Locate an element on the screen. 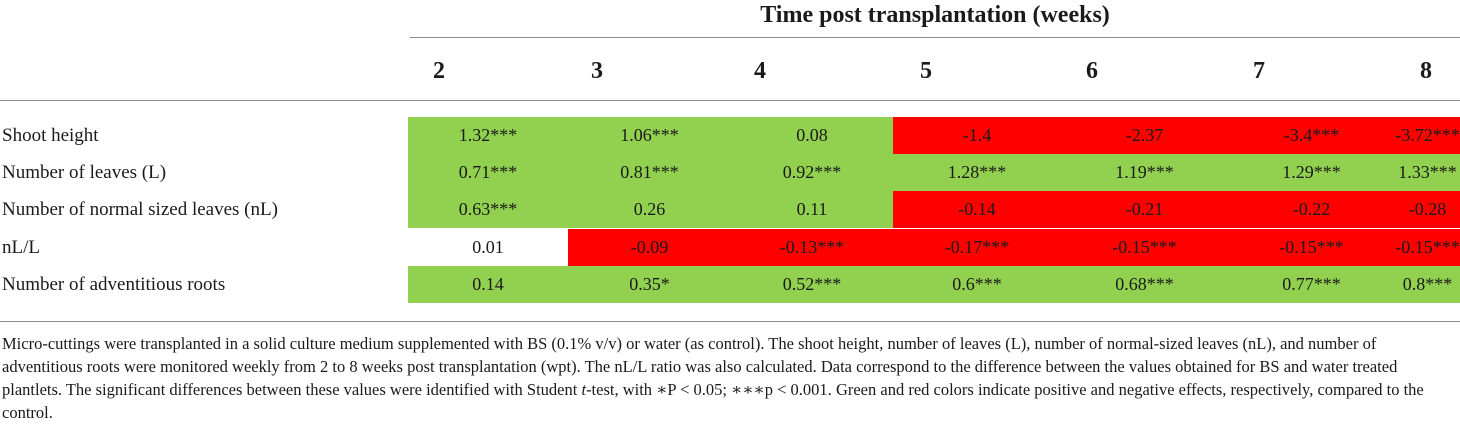  data-cell: -0.22 is located at coordinates (1311, 209).